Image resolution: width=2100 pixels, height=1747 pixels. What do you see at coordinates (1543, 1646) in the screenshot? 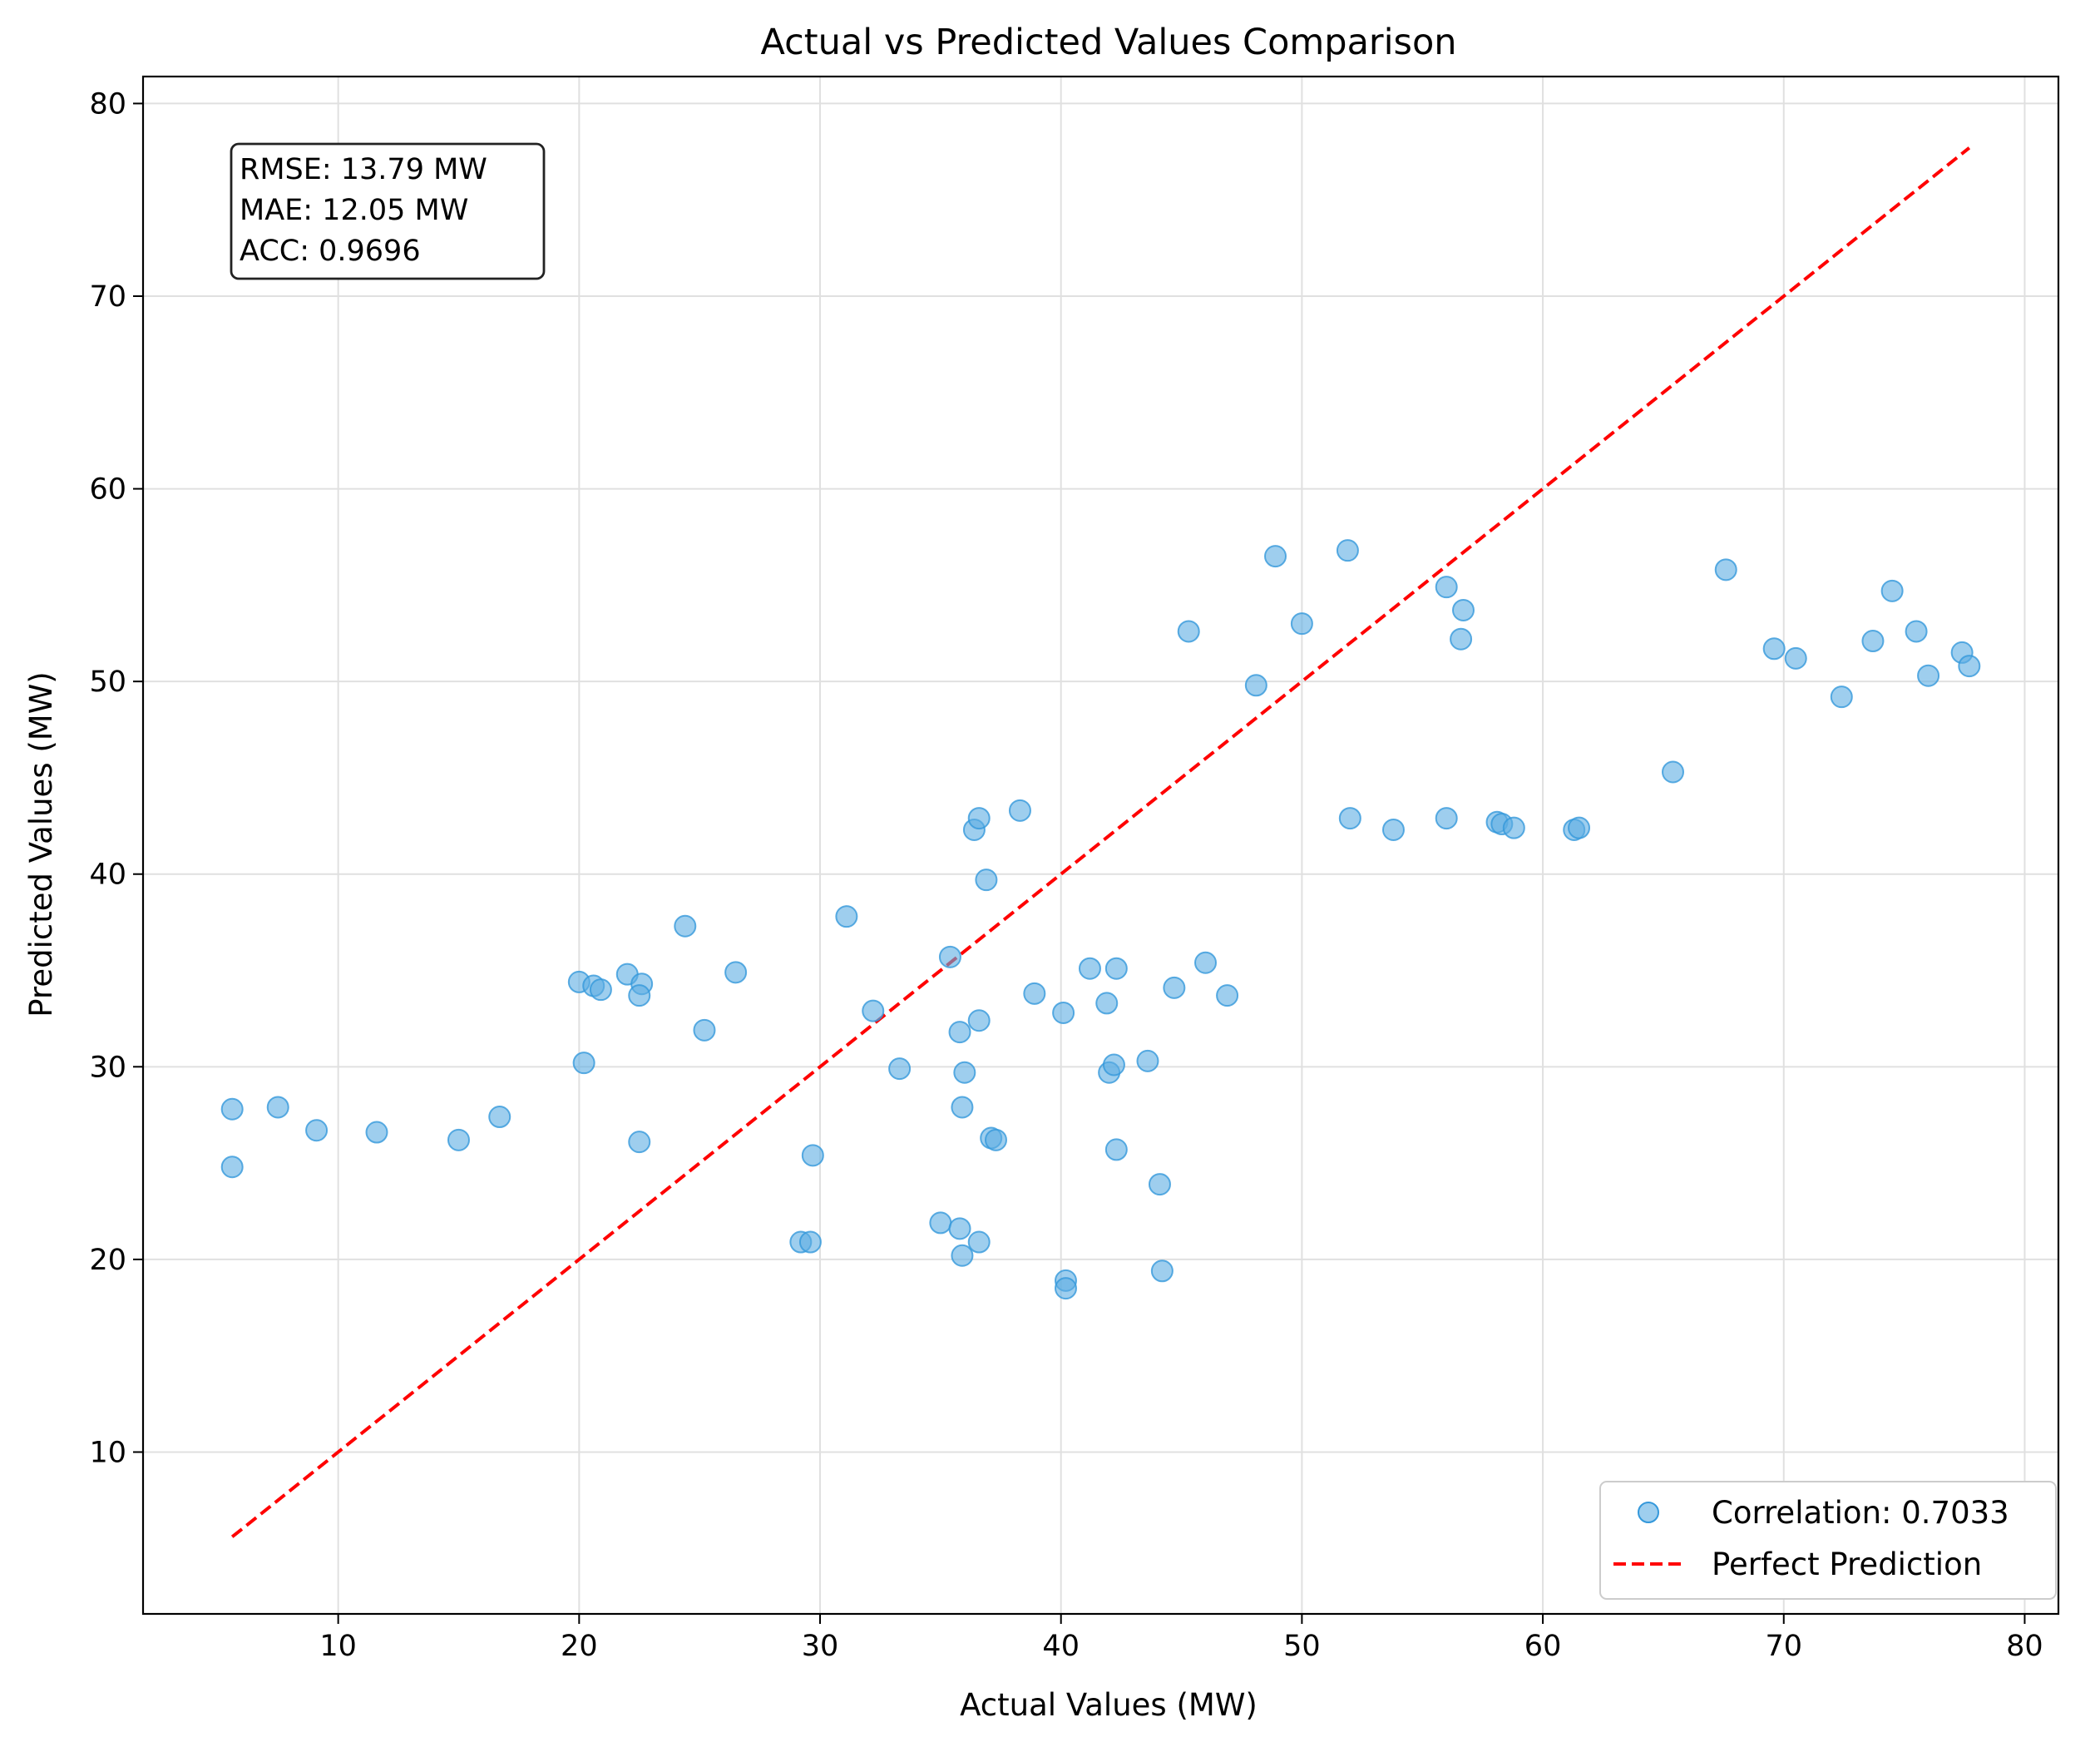
I see `x-tick-label: 60` at bounding box center [1543, 1646].